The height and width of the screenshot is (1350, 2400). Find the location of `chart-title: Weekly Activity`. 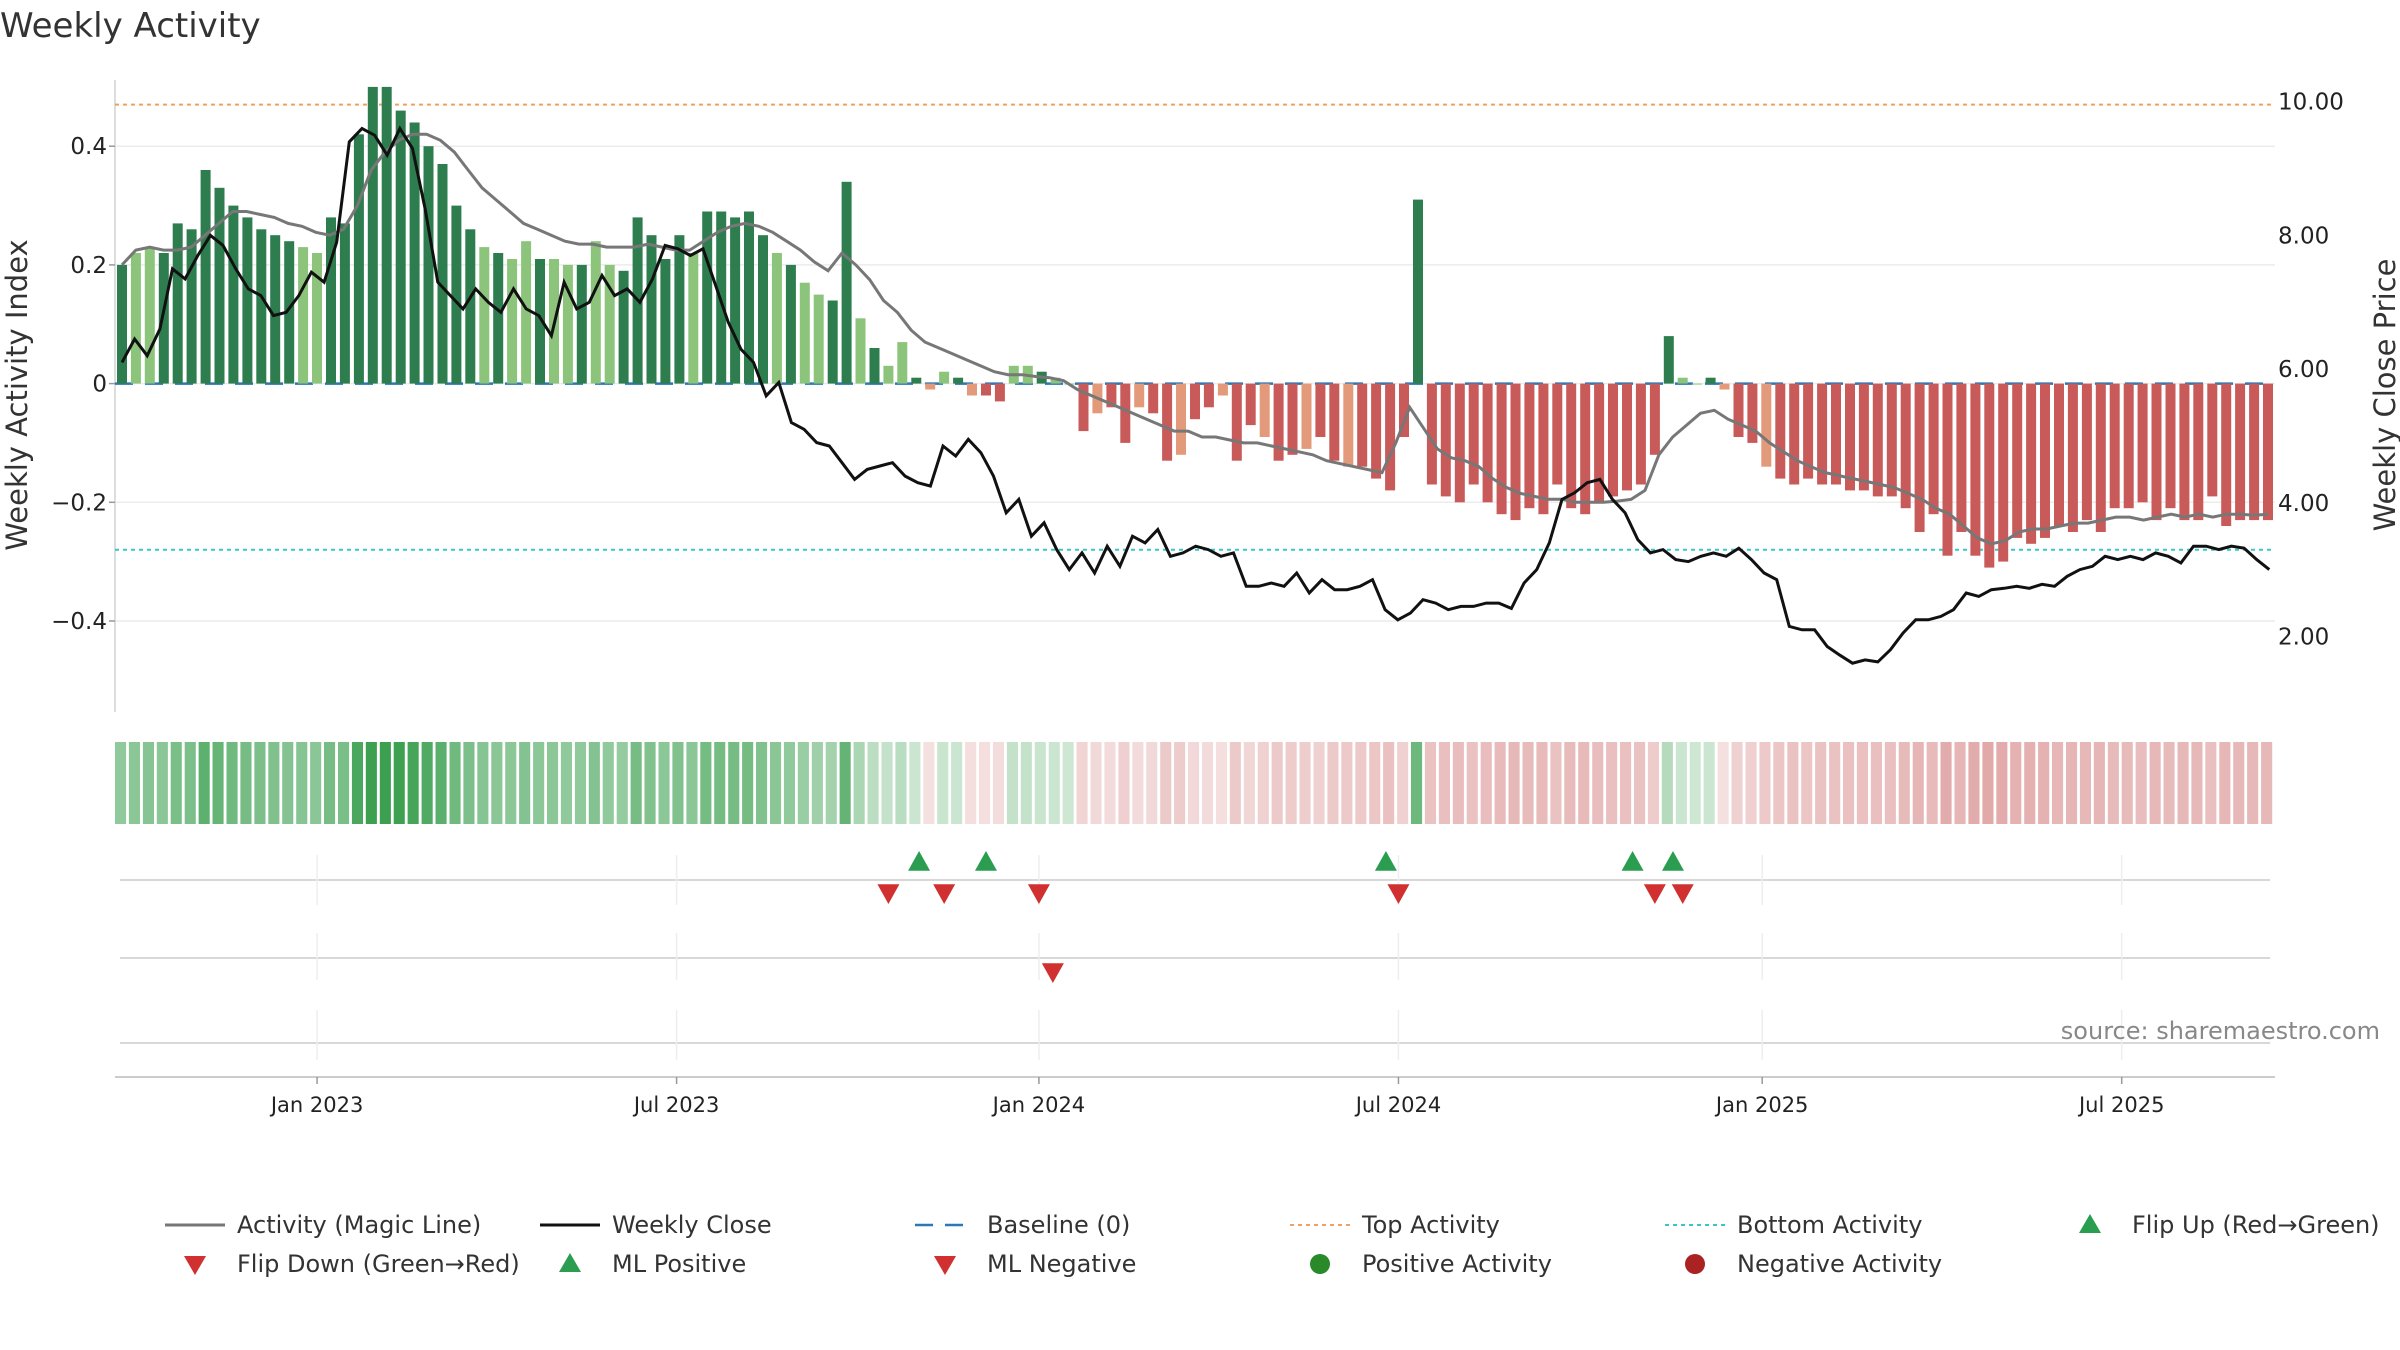

chart-title: Weekly Activity is located at coordinates (130, 26).